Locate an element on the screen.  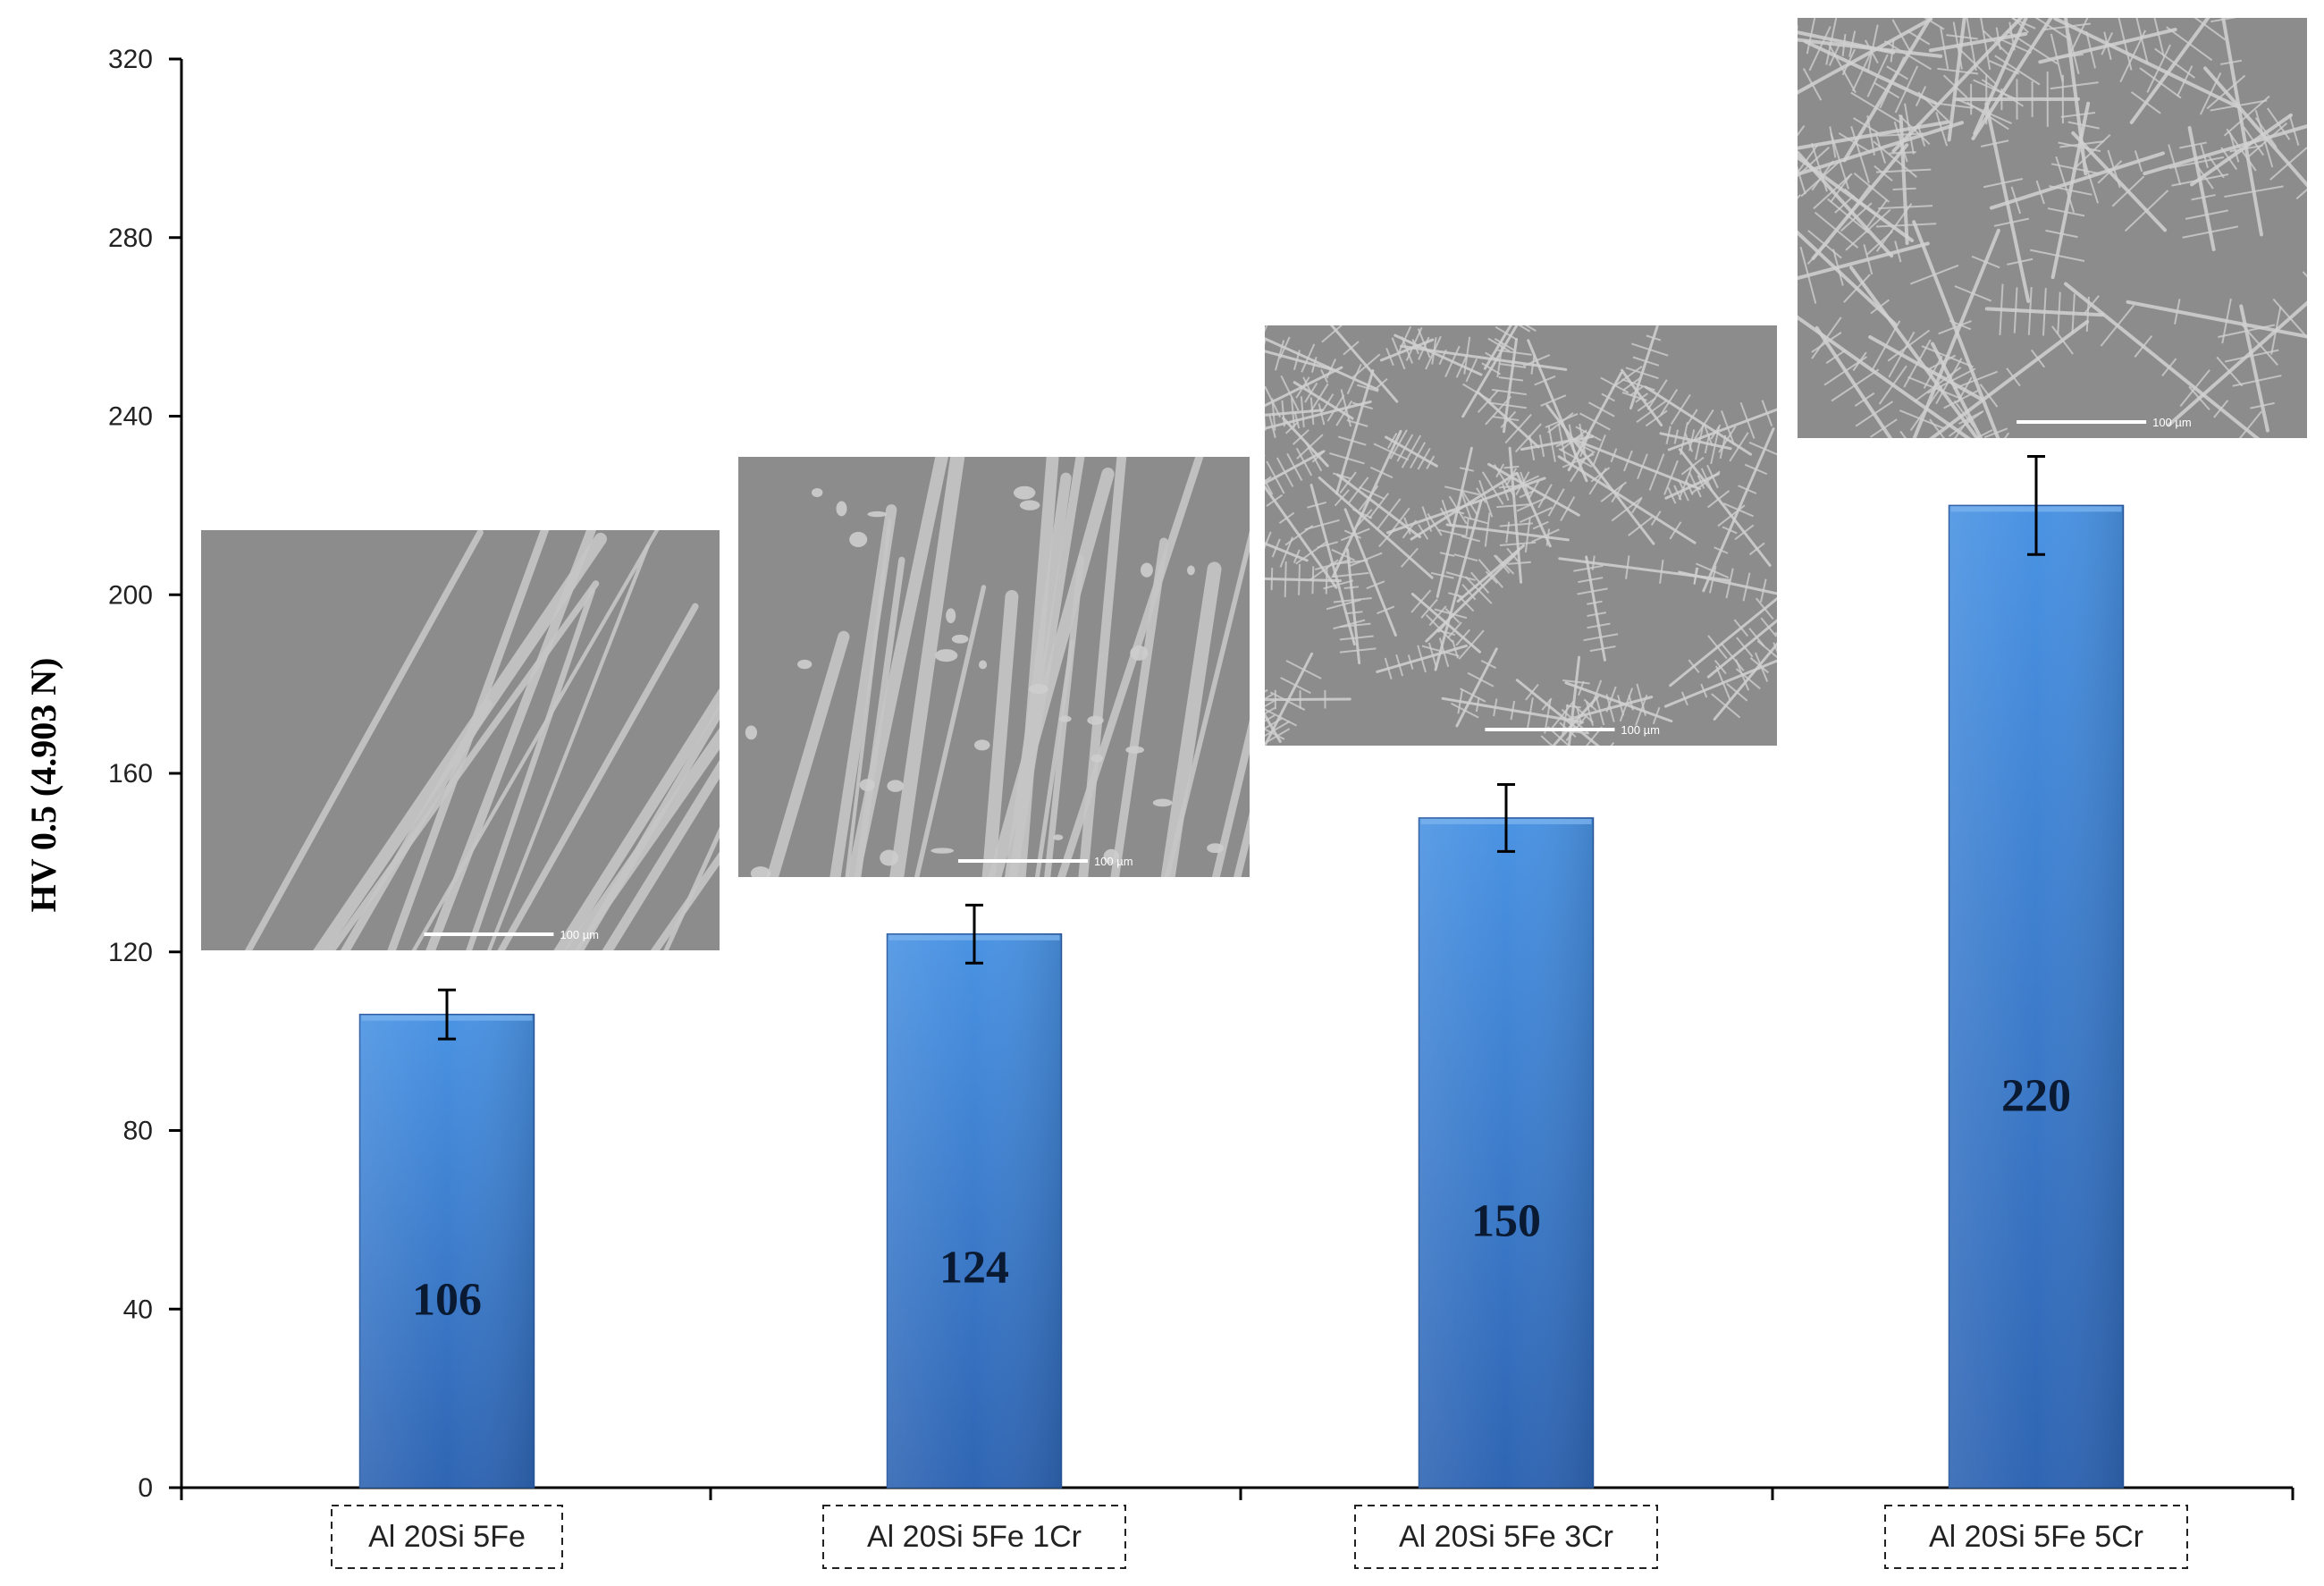
y-tick-label: 160 is located at coordinates (130, 774).